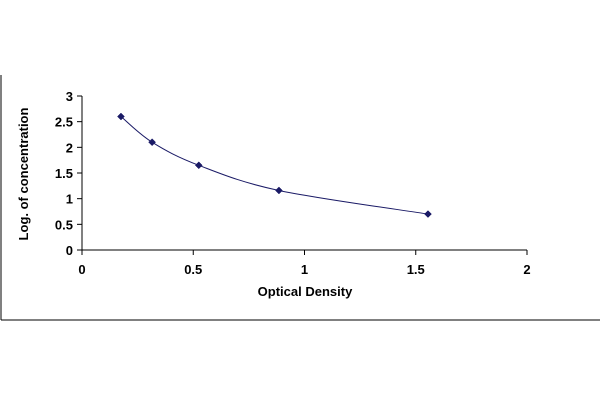  What do you see at coordinates (304, 269) in the screenshot?
I see `x-tick-label: 1` at bounding box center [304, 269].